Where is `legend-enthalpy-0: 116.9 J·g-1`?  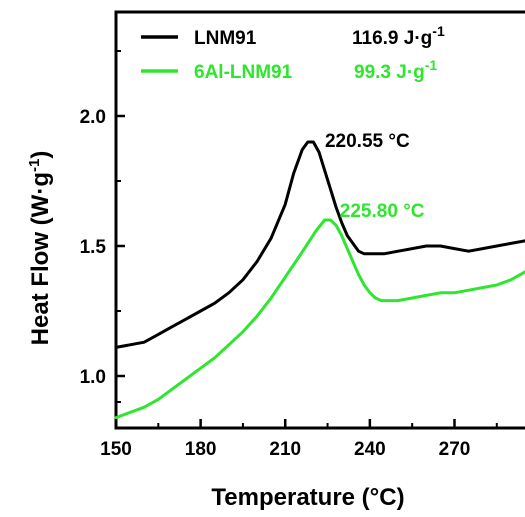
legend-enthalpy-0: 116.9 J·g-1 is located at coordinates (398, 36).